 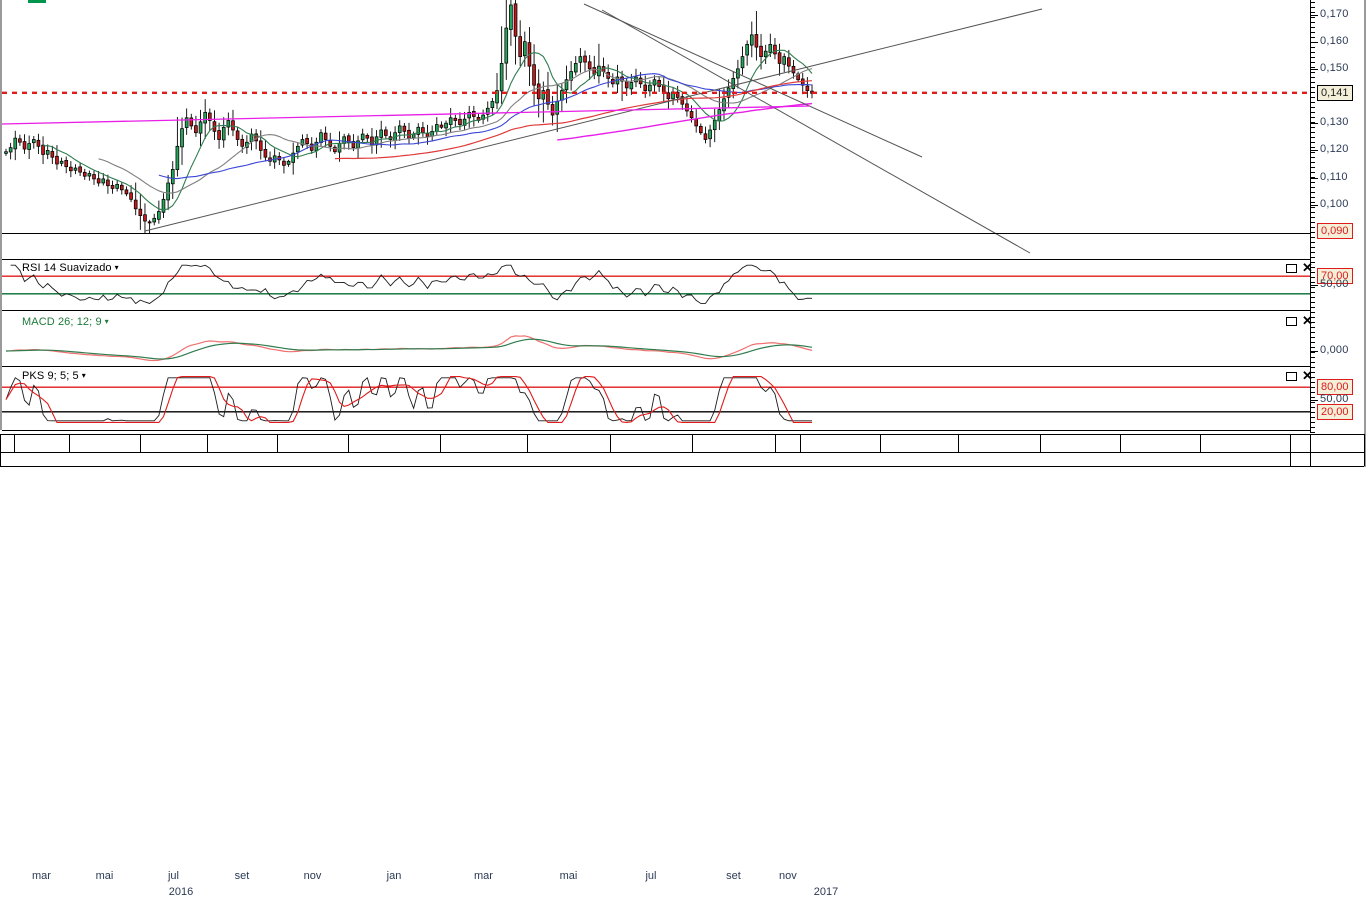 I want to click on time-axis-year-2016: 2016, so click(x=181, y=892).